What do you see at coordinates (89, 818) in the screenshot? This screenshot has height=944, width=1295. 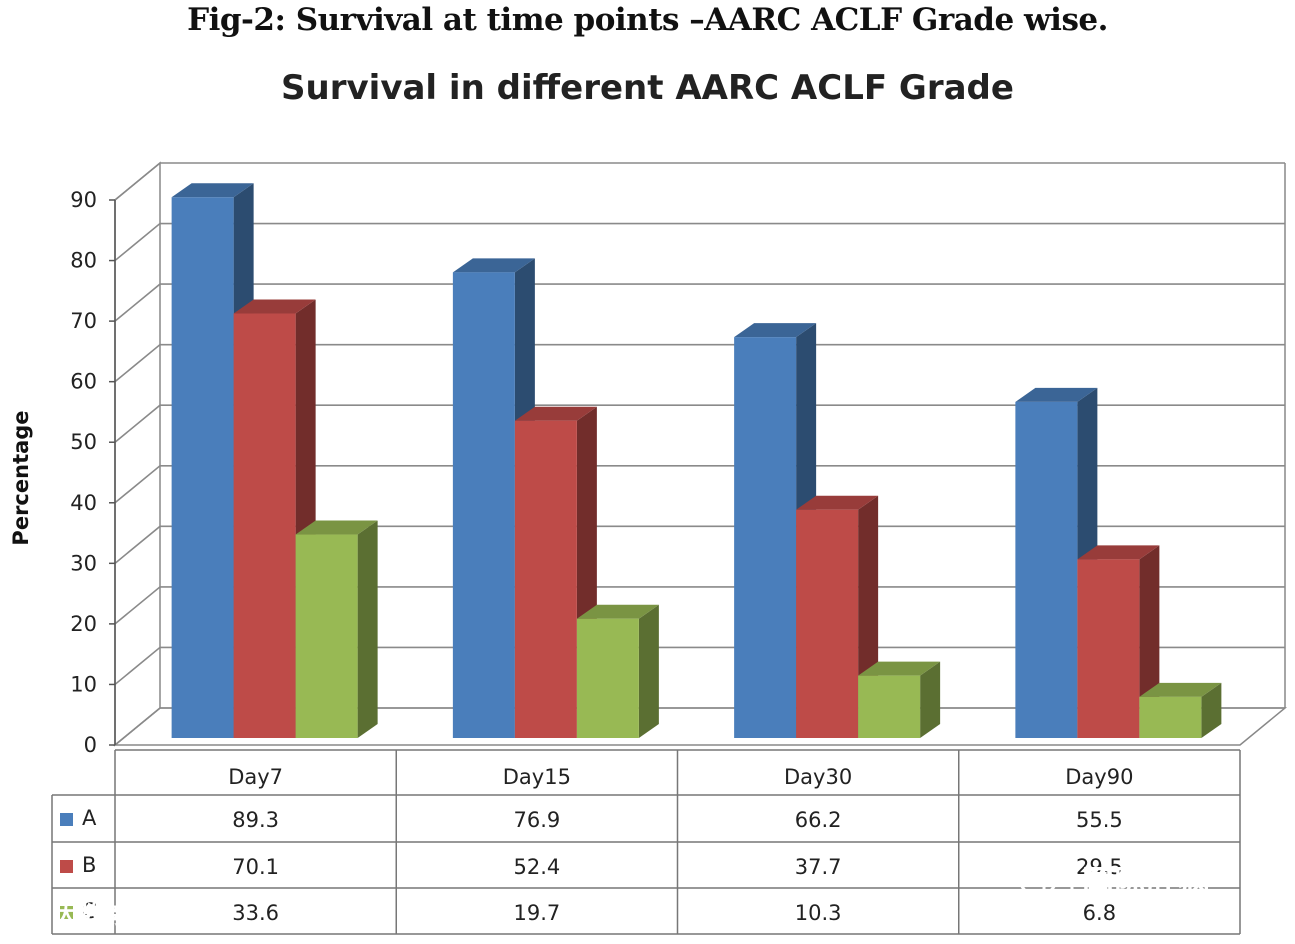 I see `legend-series-name: A` at bounding box center [89, 818].